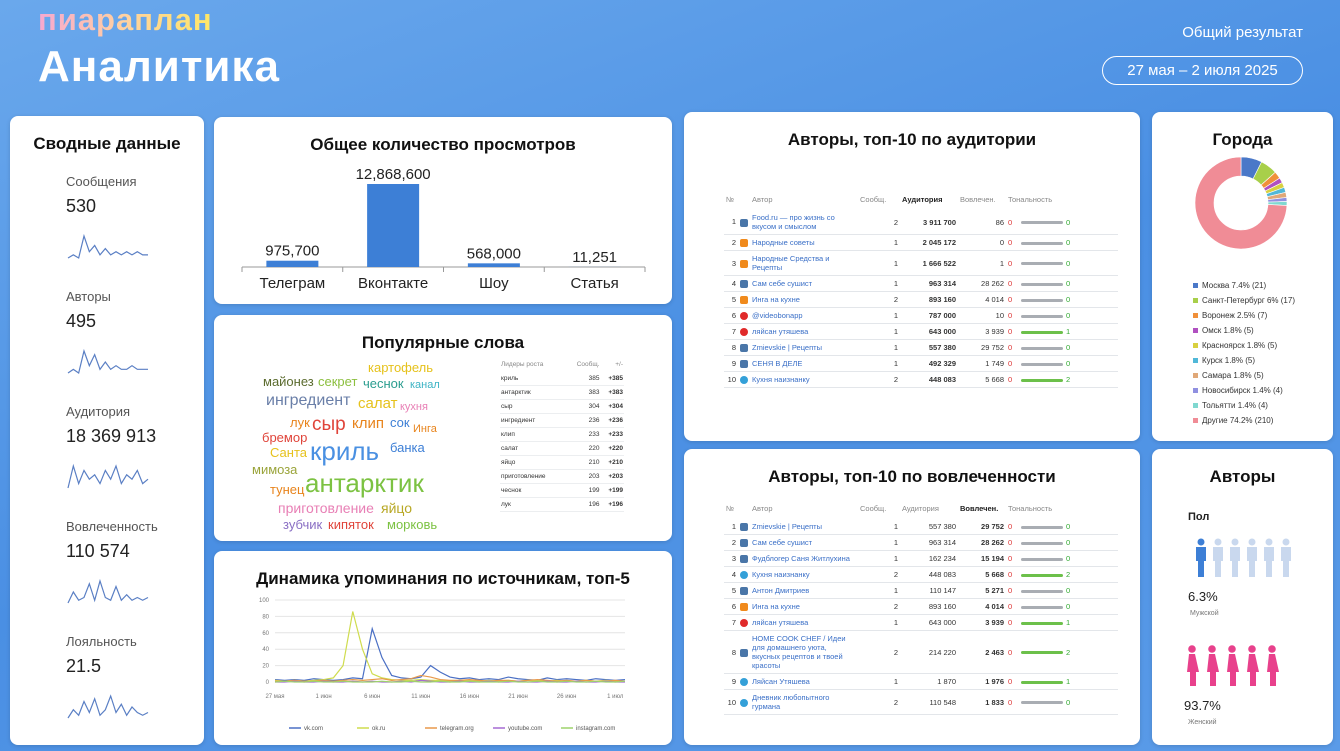  What do you see at coordinates (929, 316) in the screenshot?
I see `table-cell: 787 000` at bounding box center [929, 316].